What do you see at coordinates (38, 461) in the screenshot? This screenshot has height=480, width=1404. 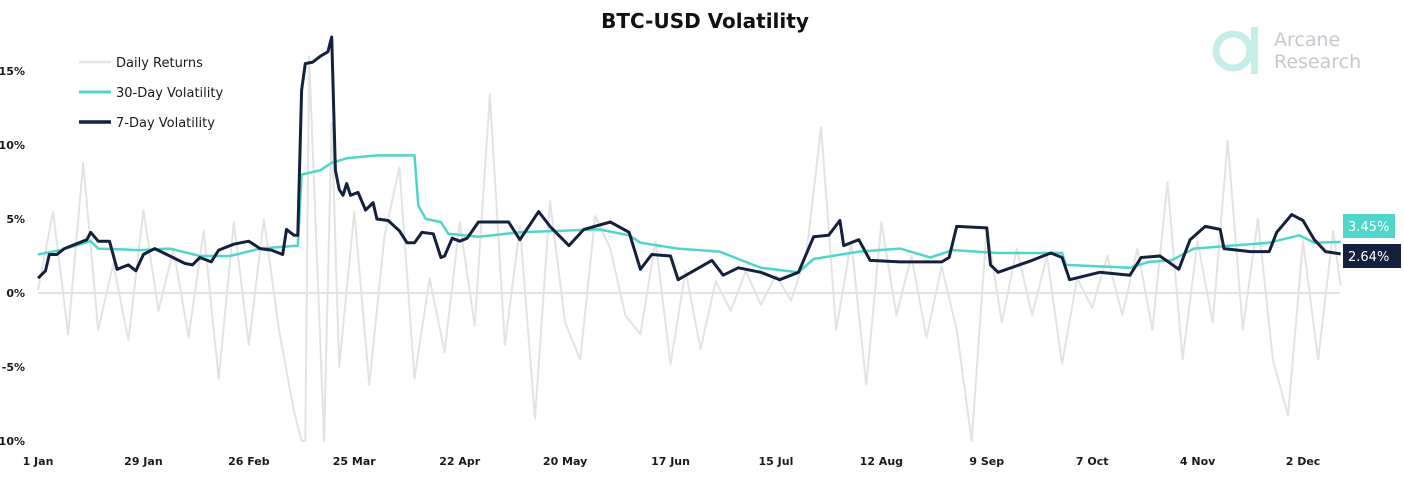 I see `x-tick-label: 1 Jan` at bounding box center [38, 461].